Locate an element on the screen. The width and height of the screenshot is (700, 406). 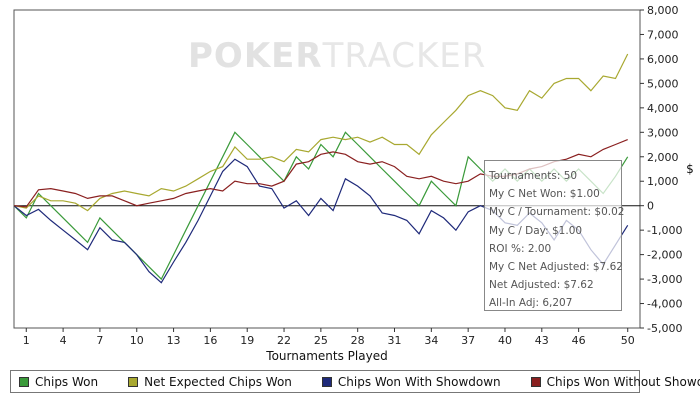
legend-item-with-showdown: Chips Won With Showdown is located at coordinates (411, 381).